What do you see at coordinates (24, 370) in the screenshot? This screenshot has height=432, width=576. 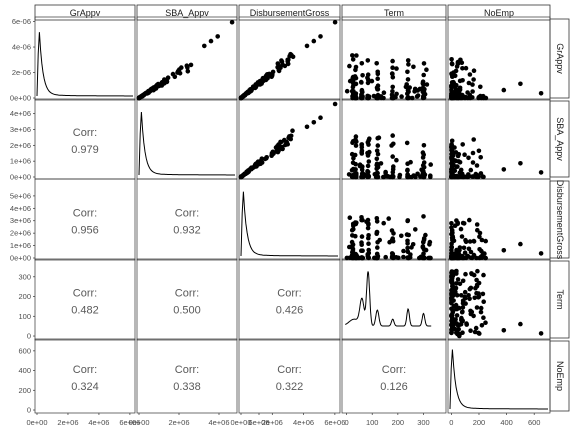 I see `y-tick-label-4-2: 400` at bounding box center [24, 370].